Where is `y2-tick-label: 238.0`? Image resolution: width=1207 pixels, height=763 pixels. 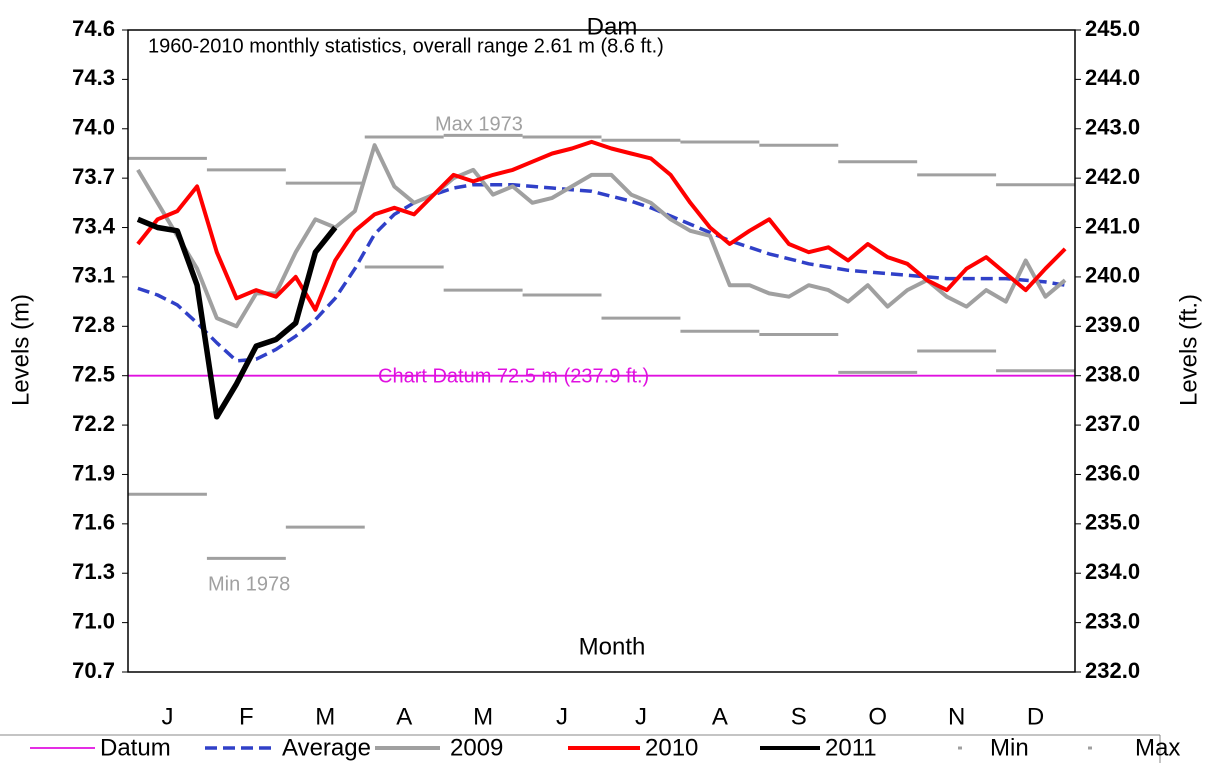
y2-tick-label: 238.0 is located at coordinates (1112, 374).